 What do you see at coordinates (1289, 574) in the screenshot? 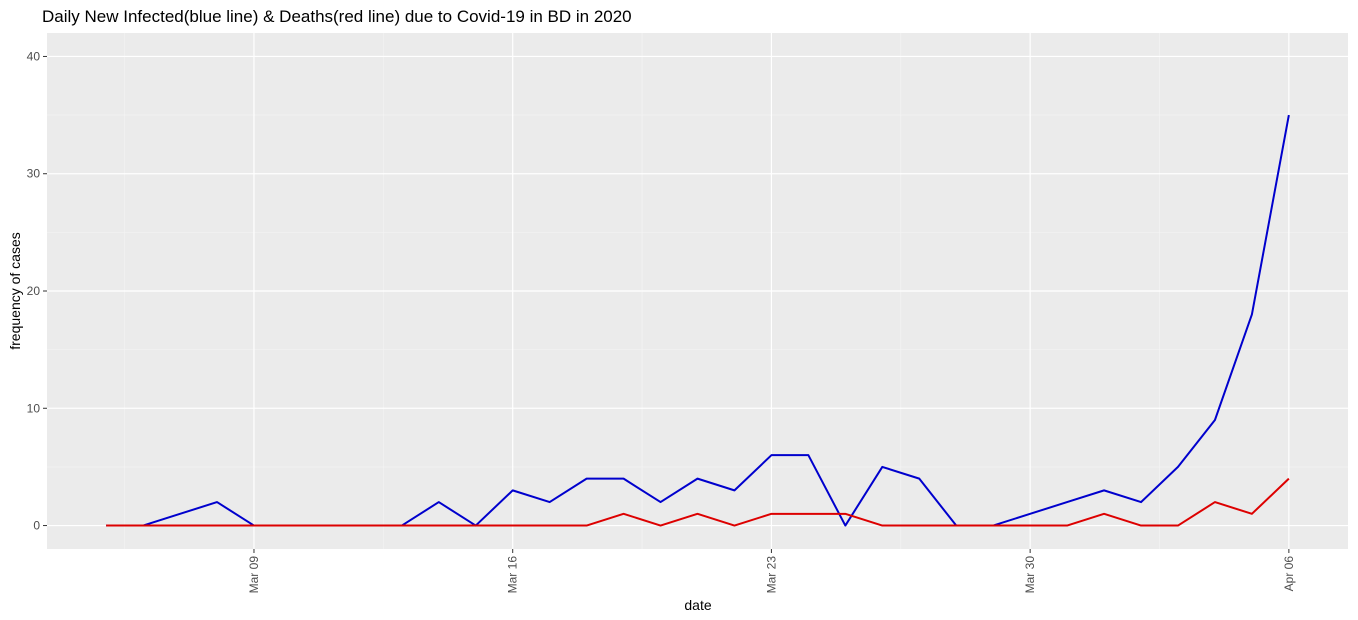
I see `x-tick-label: Apr 06` at bounding box center [1289, 574].